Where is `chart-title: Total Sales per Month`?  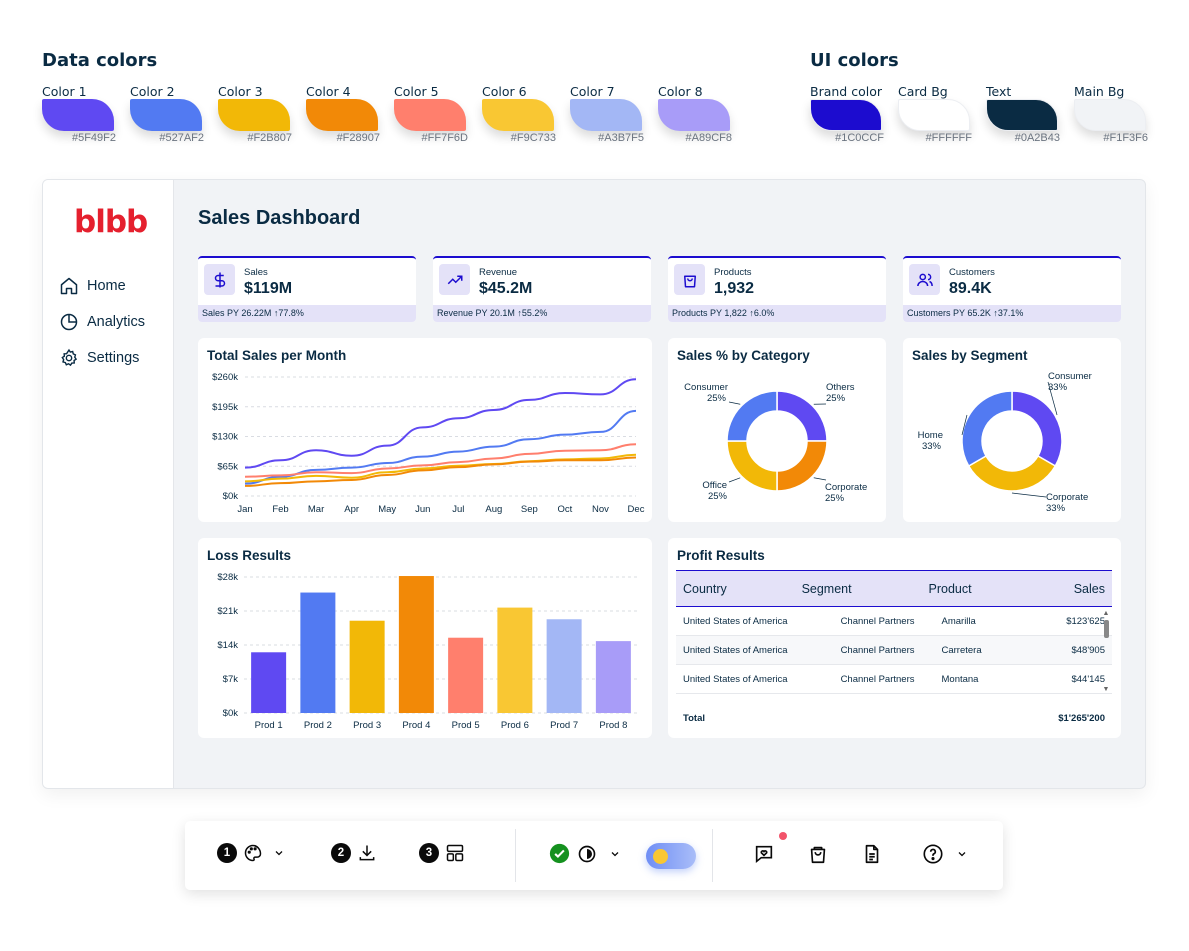
chart-title: Total Sales per Month is located at coordinates (277, 355).